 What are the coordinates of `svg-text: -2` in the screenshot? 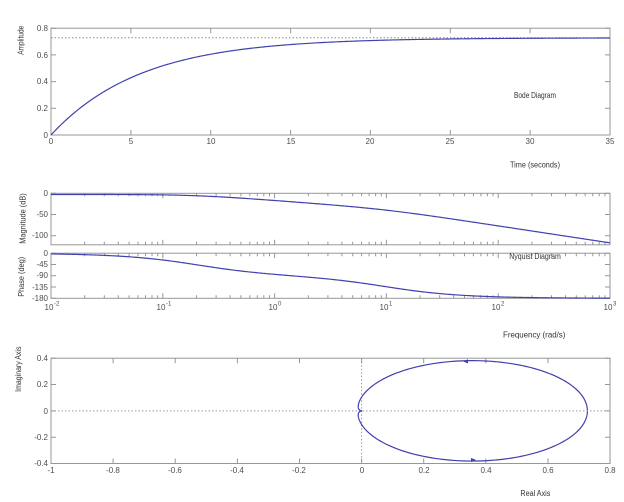 It's located at (57, 305).